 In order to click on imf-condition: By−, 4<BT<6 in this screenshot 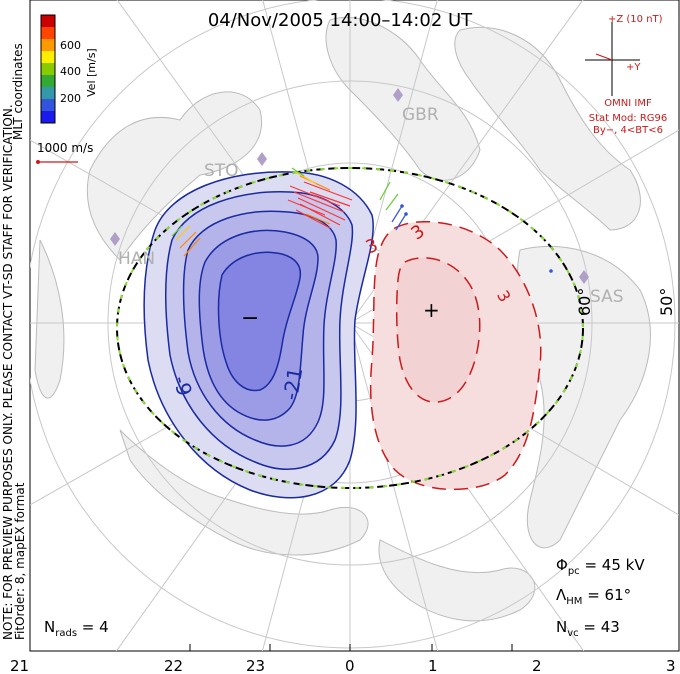, I will do `click(628, 130)`.